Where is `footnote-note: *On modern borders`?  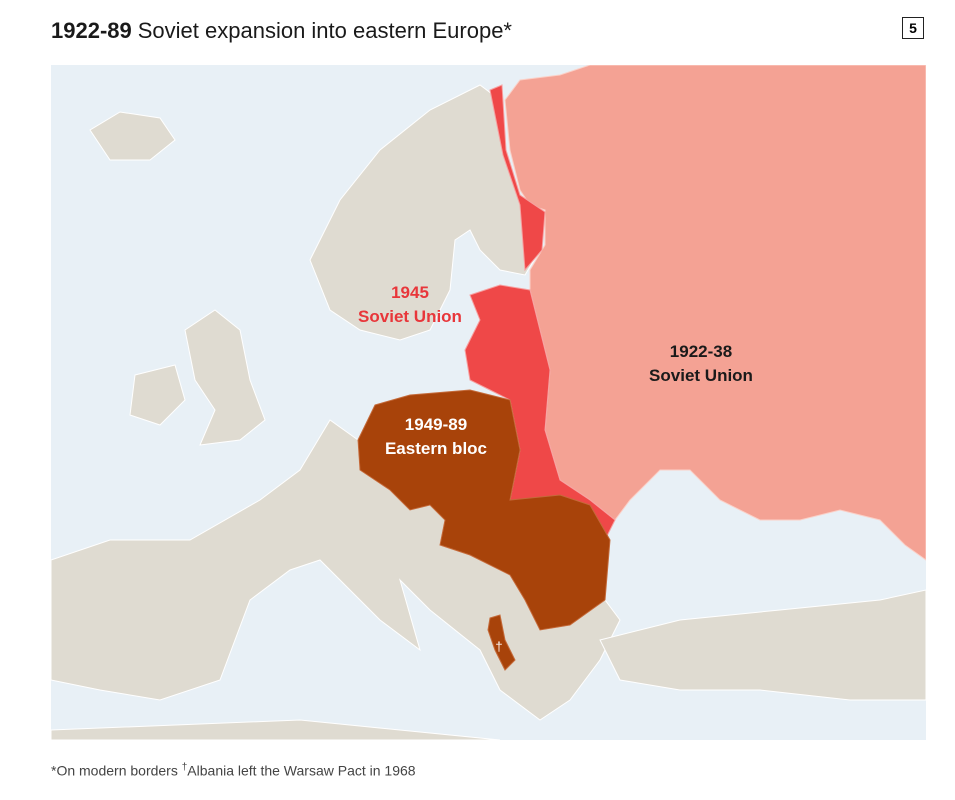
footnote-note: *On modern borders is located at coordinates (114, 770).